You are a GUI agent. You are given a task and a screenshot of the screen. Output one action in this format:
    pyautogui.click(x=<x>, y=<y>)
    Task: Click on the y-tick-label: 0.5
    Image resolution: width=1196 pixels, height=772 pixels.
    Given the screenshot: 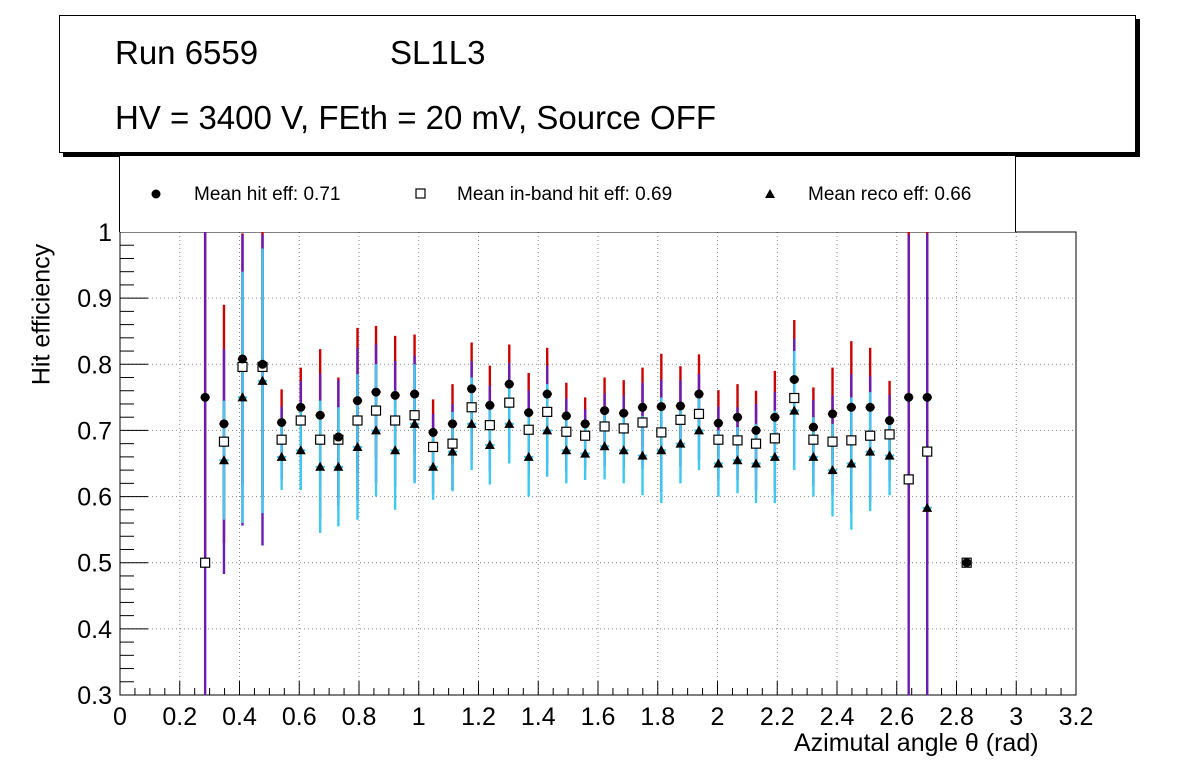 What is the action you would take?
    pyautogui.click(x=94, y=564)
    